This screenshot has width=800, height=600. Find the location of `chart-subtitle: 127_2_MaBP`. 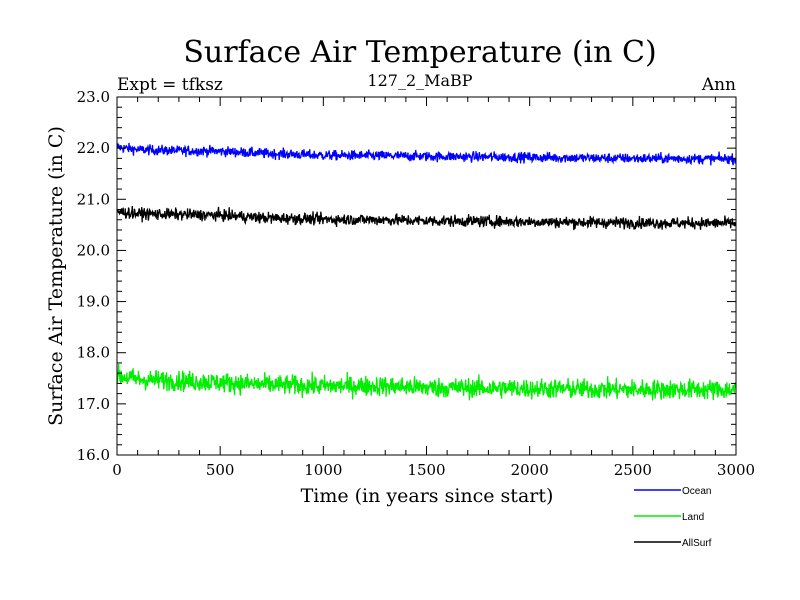

chart-subtitle: 127_2_MaBP is located at coordinates (419, 80).